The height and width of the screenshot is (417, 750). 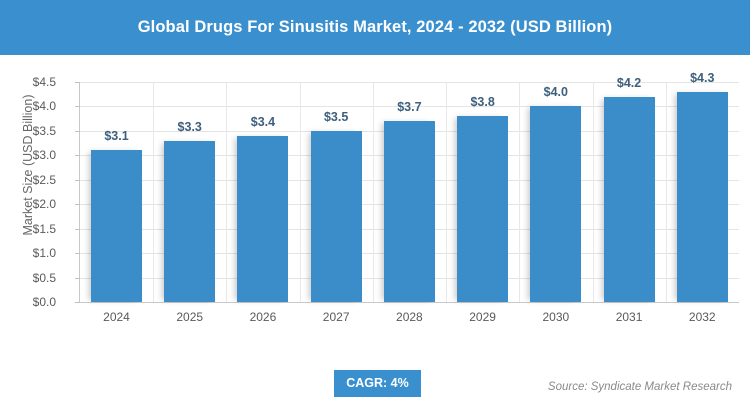 I want to click on bar-value-label: $3.4, so click(x=263, y=121).